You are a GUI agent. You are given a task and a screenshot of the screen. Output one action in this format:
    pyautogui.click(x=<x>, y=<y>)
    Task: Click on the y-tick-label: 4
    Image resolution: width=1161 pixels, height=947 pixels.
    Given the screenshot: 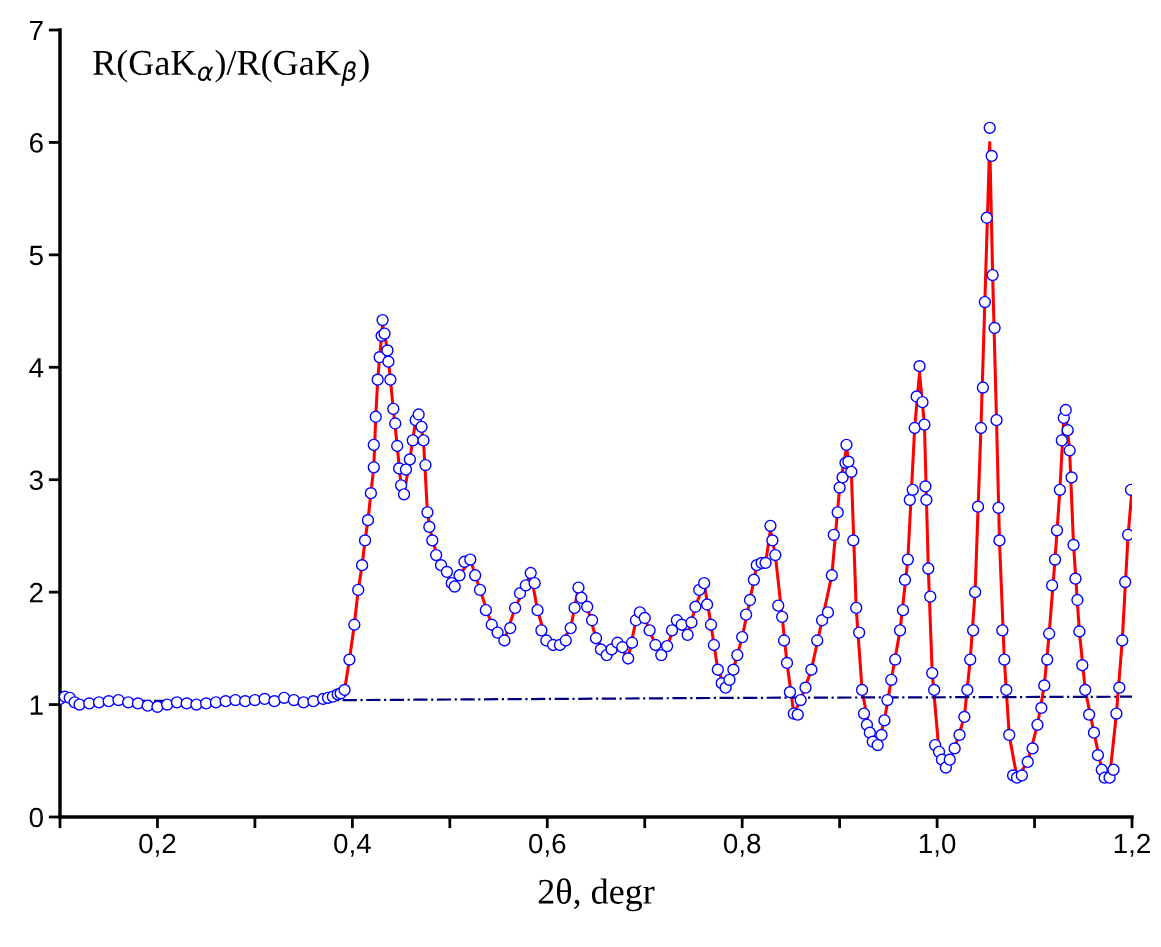 What is the action you would take?
    pyautogui.click(x=36, y=368)
    